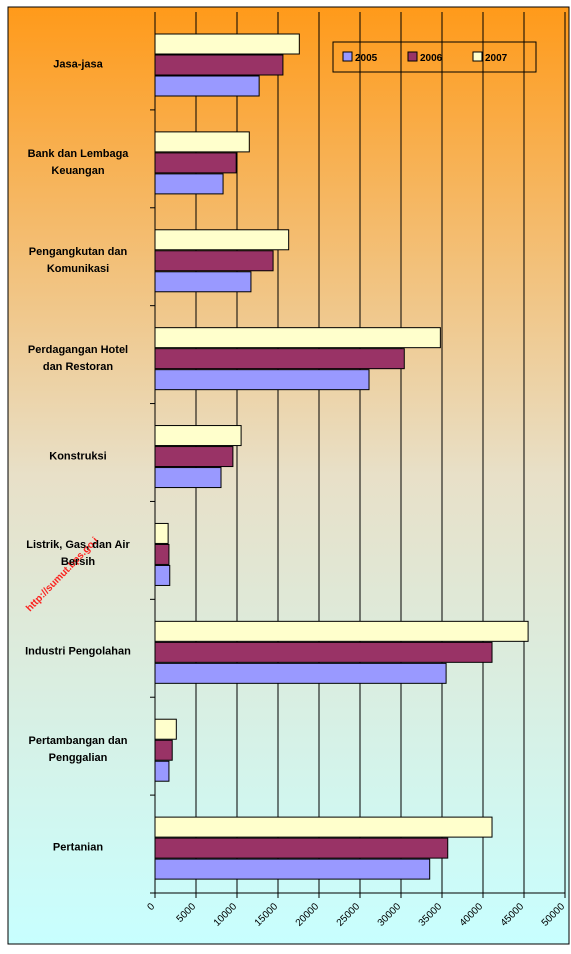  I want to click on y-tick-label: Industri Pengolahan, so click(78, 651).